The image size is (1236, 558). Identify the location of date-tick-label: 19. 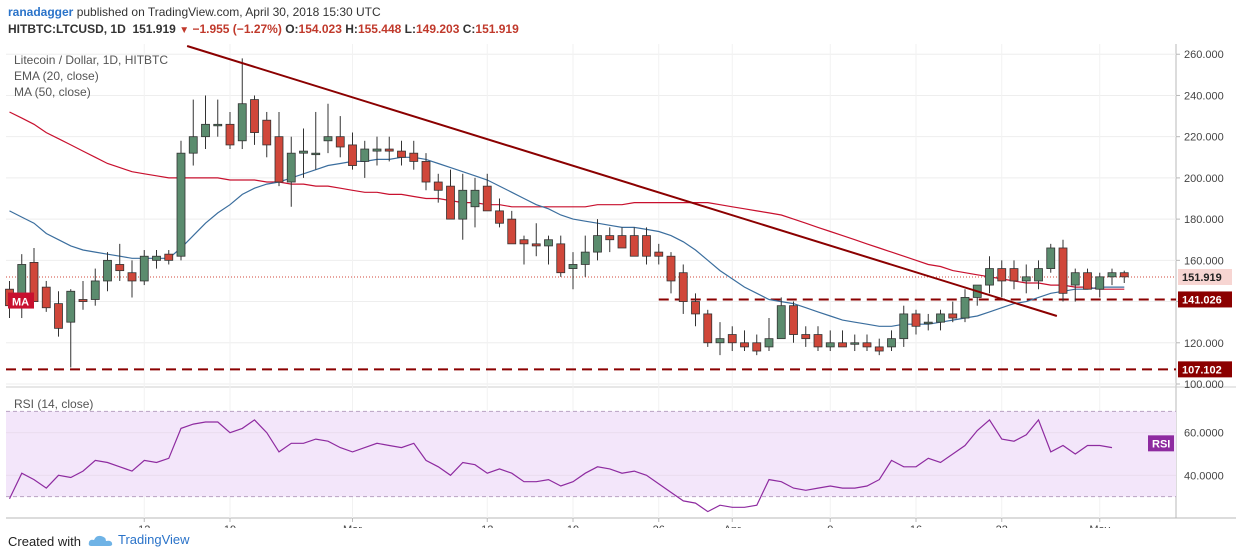
(573, 526).